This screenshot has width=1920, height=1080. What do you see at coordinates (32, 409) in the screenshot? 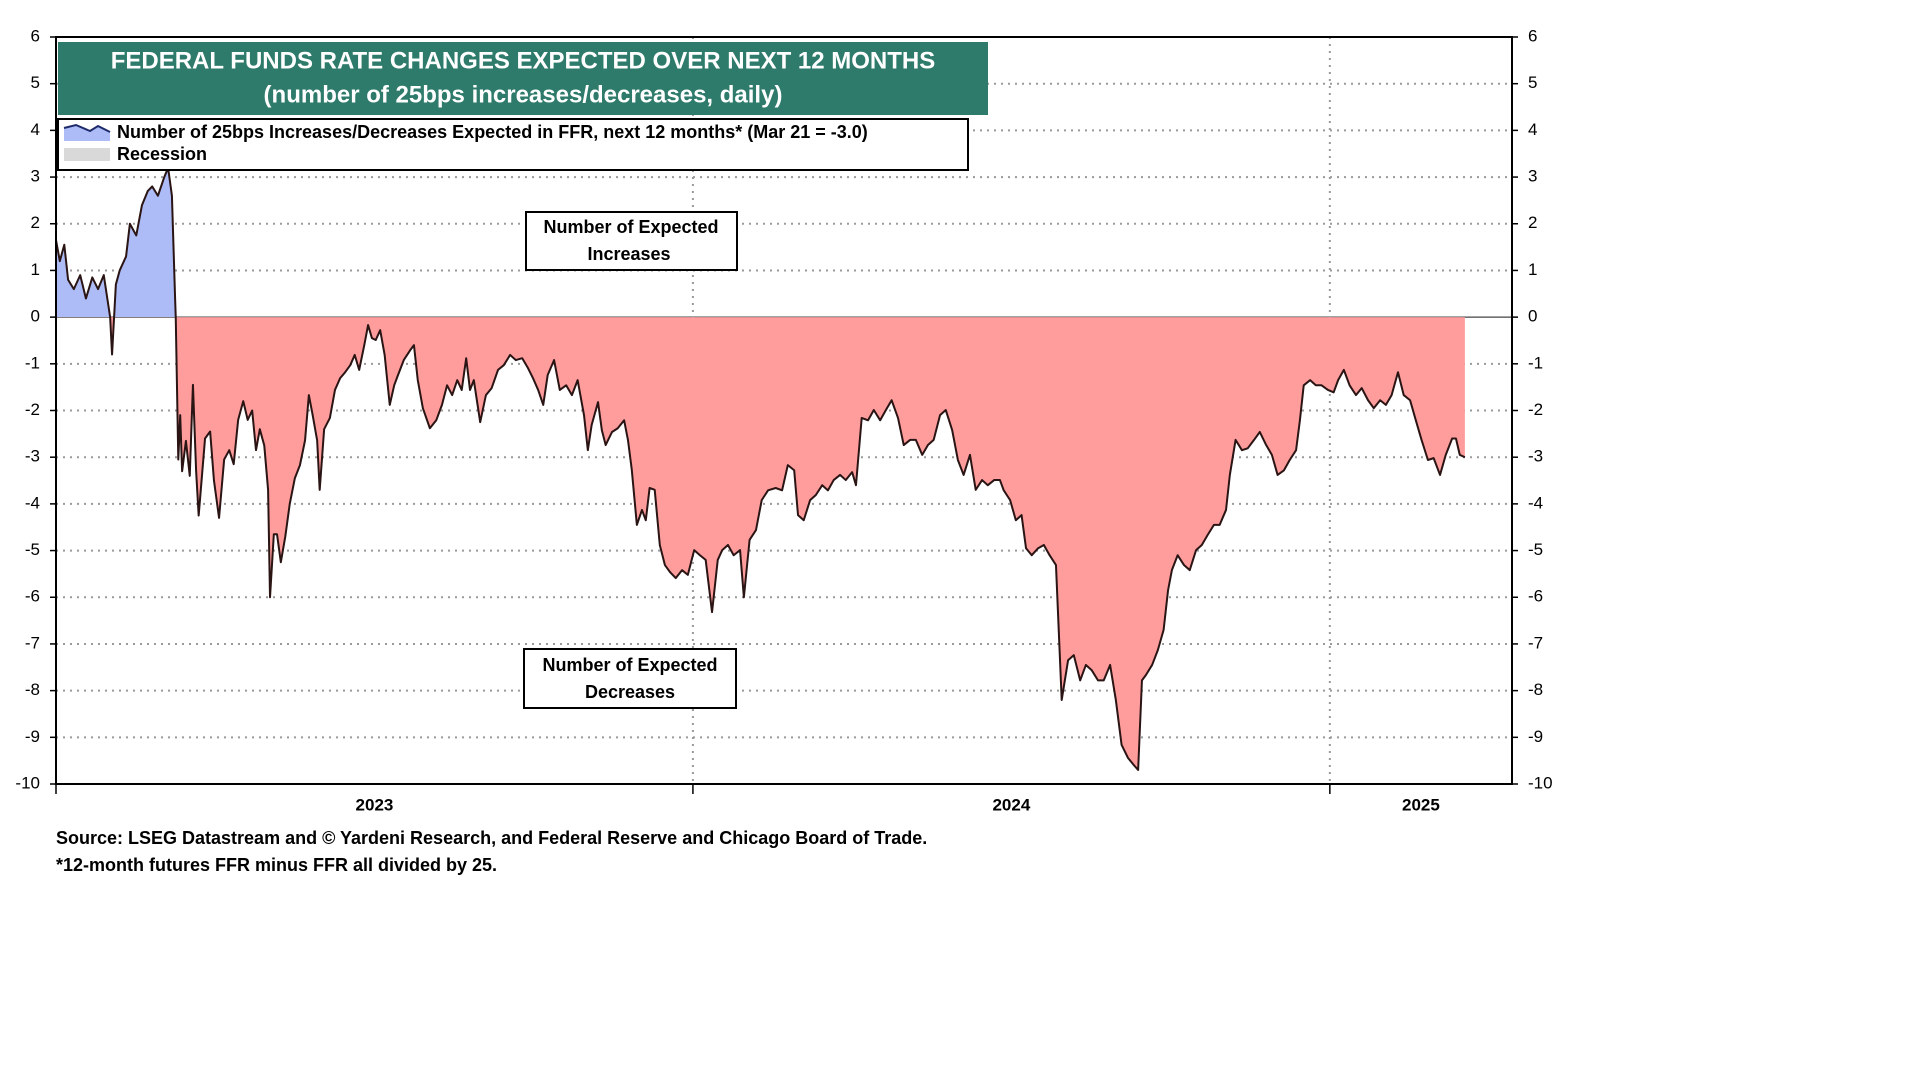
I see `y-tick-label: -2` at bounding box center [32, 409].